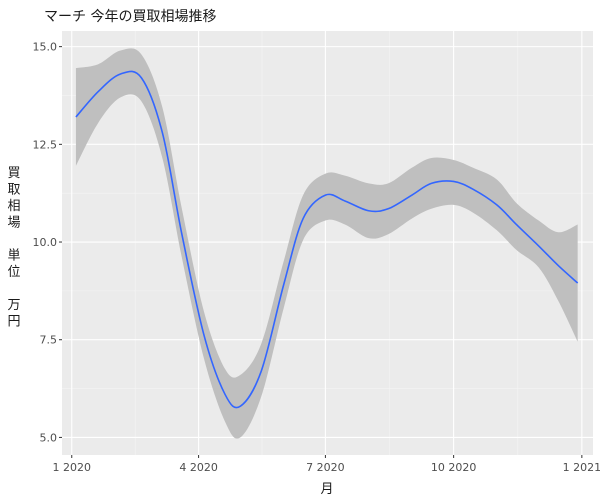 The width and height of the screenshot is (600, 500). What do you see at coordinates (49, 340) in the screenshot?
I see `y-tick-label: 7.5` at bounding box center [49, 340].